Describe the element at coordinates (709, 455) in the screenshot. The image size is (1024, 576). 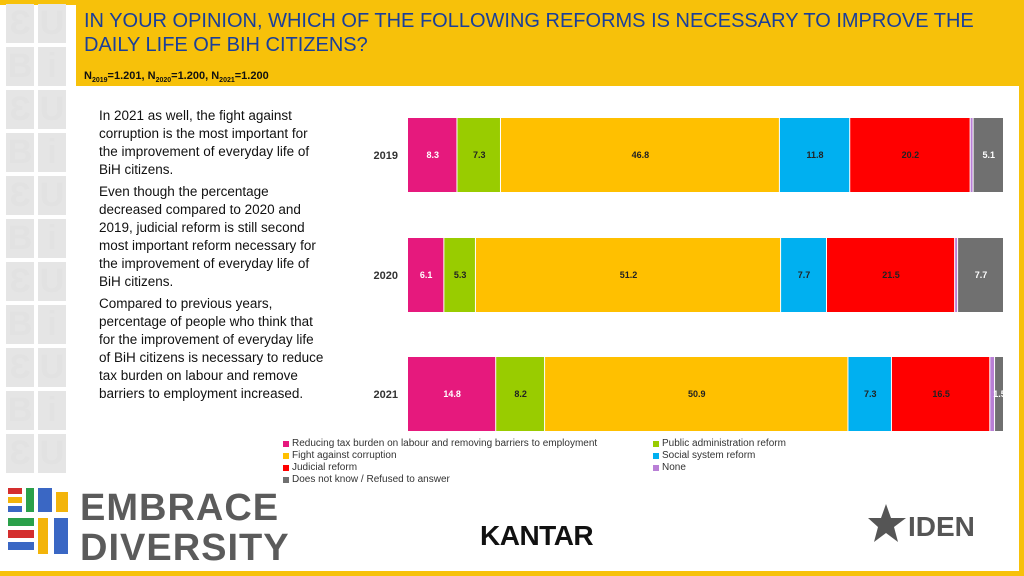
I see `legend-label: Social system reform` at that location.